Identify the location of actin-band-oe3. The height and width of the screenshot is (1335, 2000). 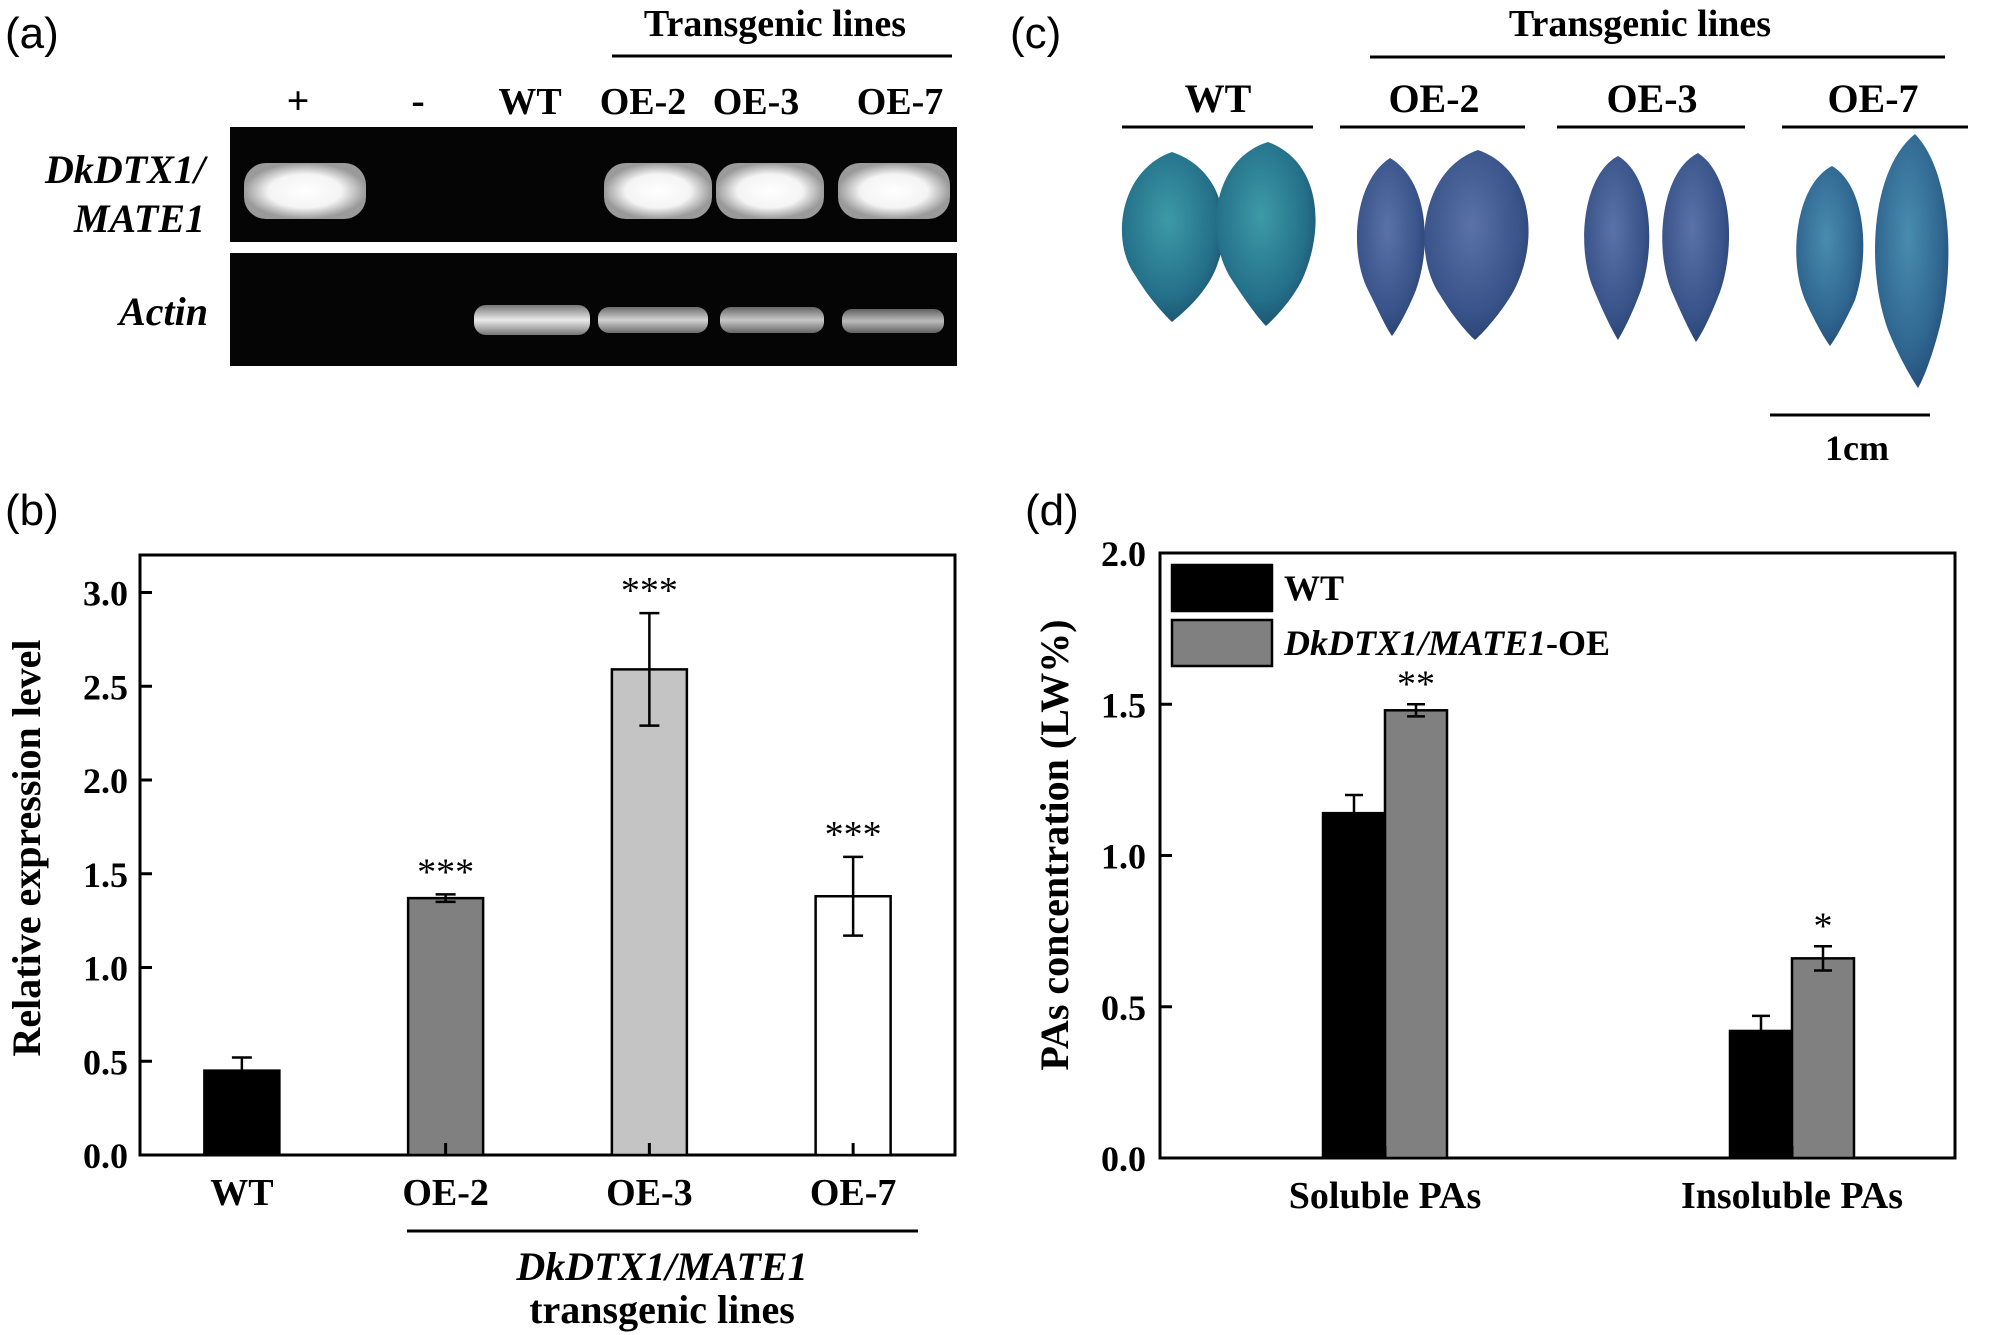
(772, 320).